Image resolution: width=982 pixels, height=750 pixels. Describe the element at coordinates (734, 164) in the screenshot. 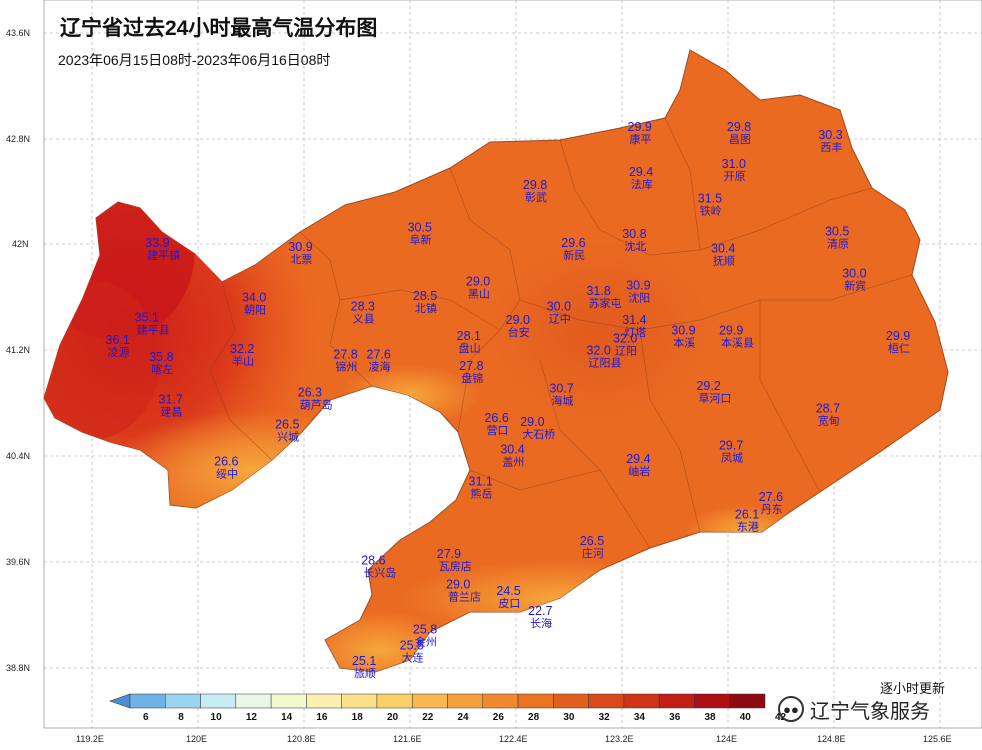

I see `station-value: 31.0` at that location.